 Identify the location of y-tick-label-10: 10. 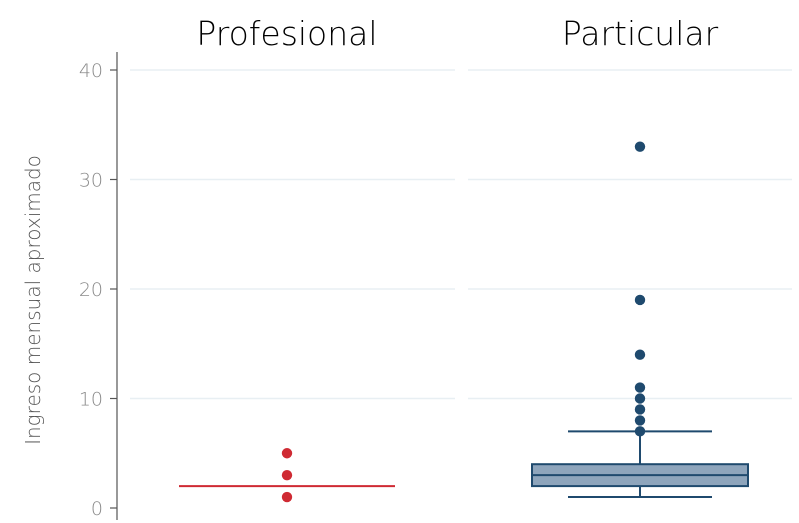
(91, 400).